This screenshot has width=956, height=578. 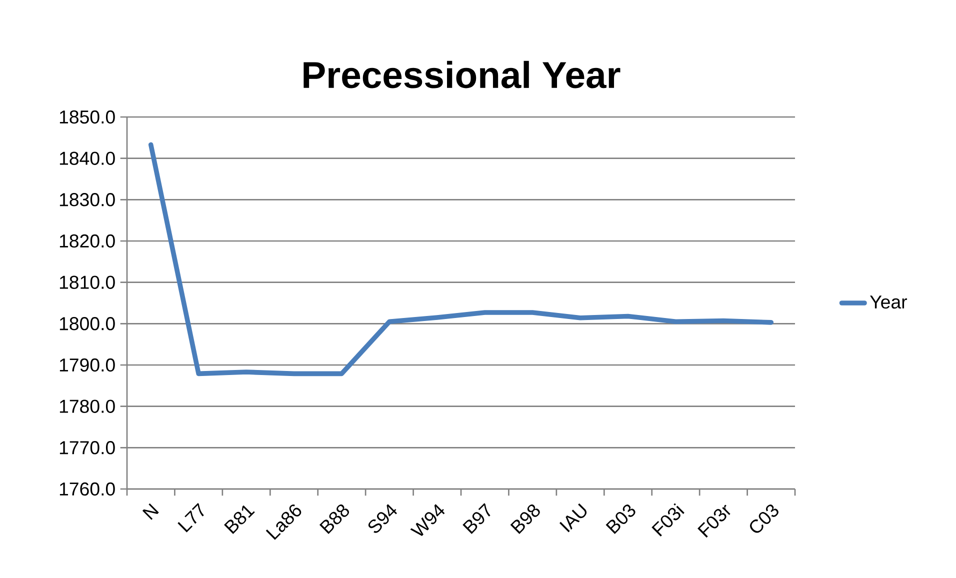 What do you see at coordinates (150, 511) in the screenshot?
I see `x-tick-label: N` at bounding box center [150, 511].